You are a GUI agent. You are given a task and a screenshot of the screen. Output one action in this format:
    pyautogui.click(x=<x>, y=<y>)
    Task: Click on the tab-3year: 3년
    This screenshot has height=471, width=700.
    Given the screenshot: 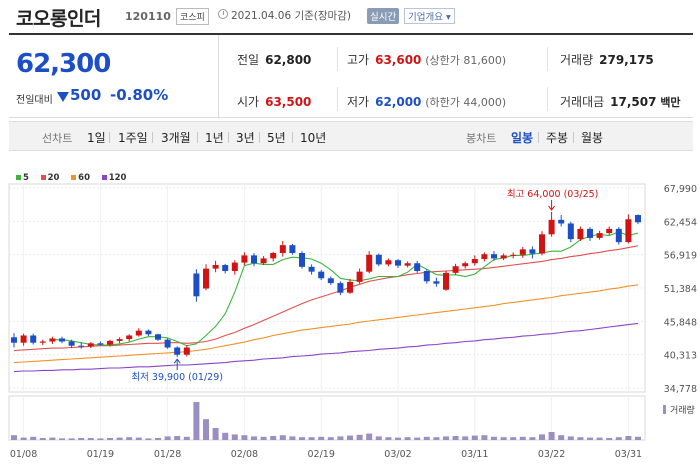 What is the action you would take?
    pyautogui.click(x=245, y=138)
    